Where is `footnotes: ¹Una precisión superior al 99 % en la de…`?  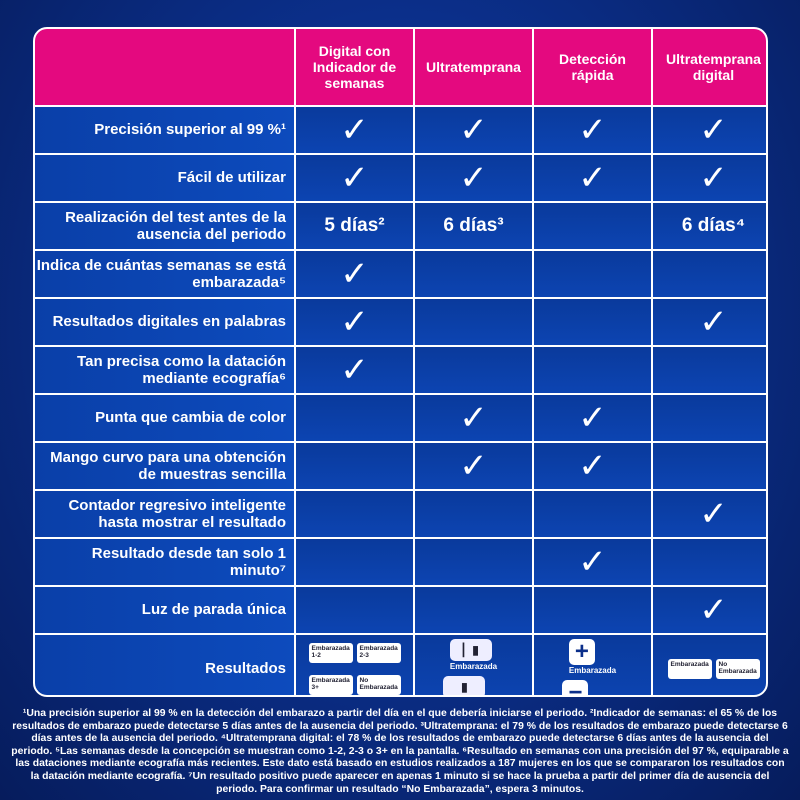 footnotes: ¹Una precisión superior al 99 % en la de… is located at coordinates (400, 751).